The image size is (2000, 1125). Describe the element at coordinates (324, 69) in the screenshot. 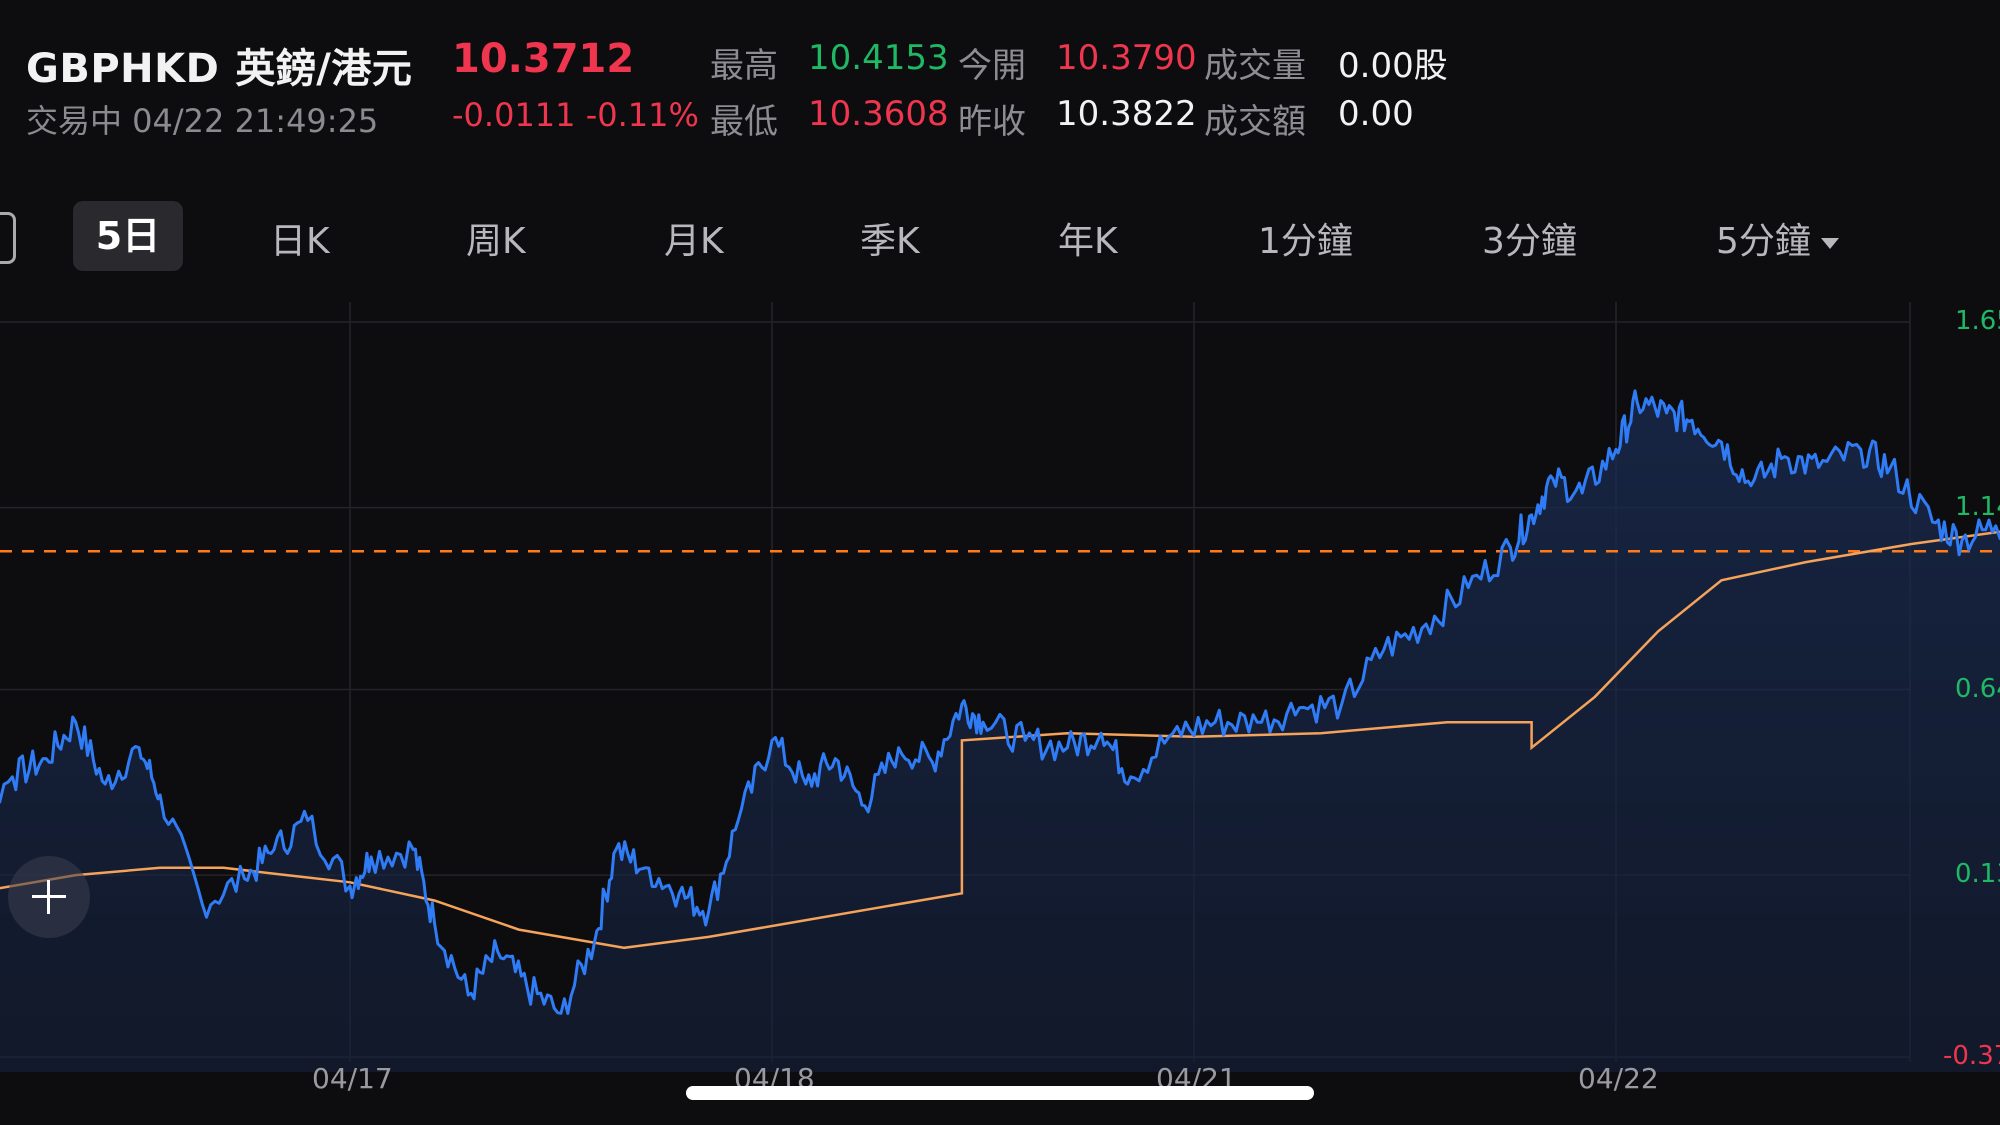

I see `symbol-name: 英鎊/港元` at that location.